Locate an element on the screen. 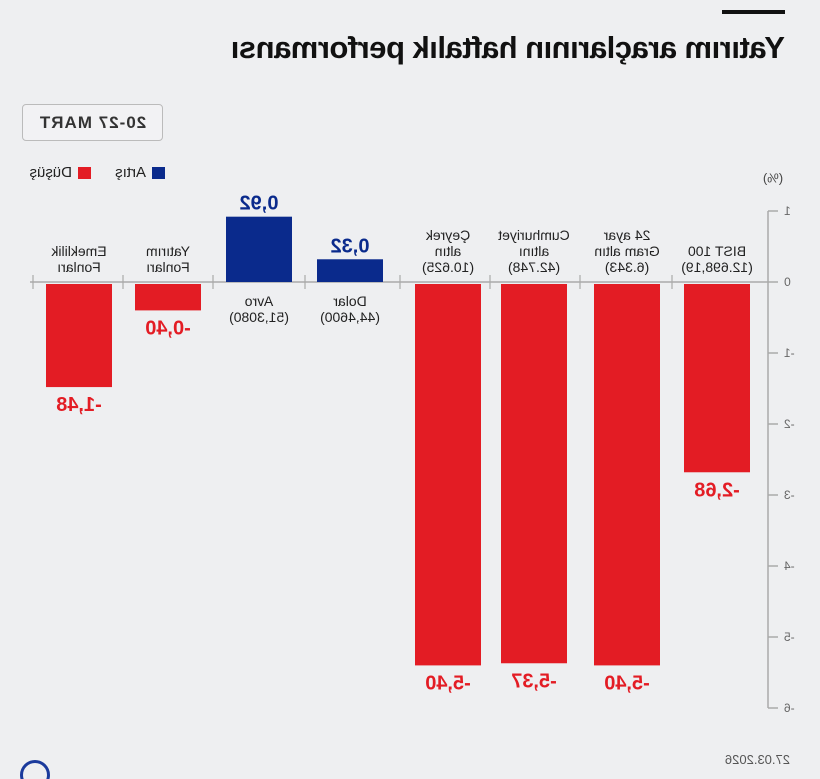 Image resolution: width=820 pixels, height=779 pixels. category-label: Emeklilik is located at coordinates (78, 251).